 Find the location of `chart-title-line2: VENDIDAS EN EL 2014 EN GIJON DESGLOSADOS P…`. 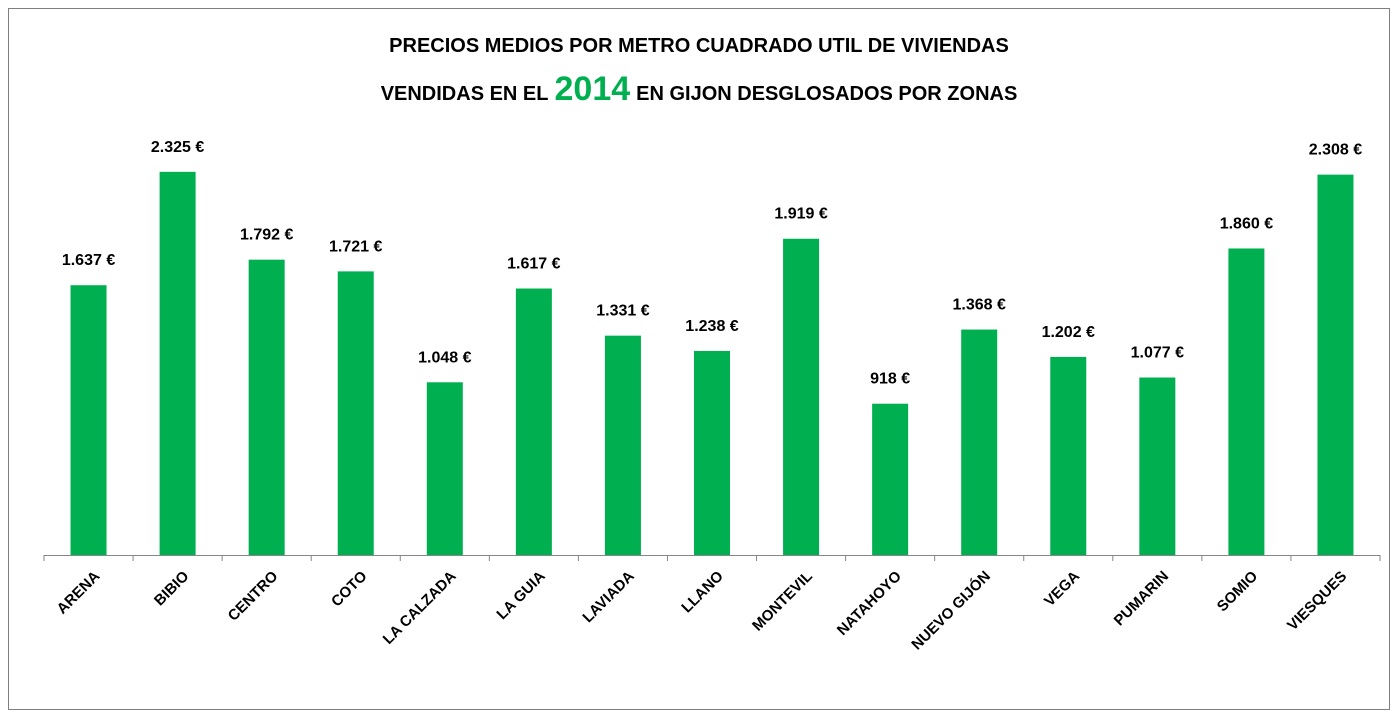

chart-title-line2: VENDIDAS EN EL 2014 EN GIJON DESGLOSADOS P… is located at coordinates (699, 89).